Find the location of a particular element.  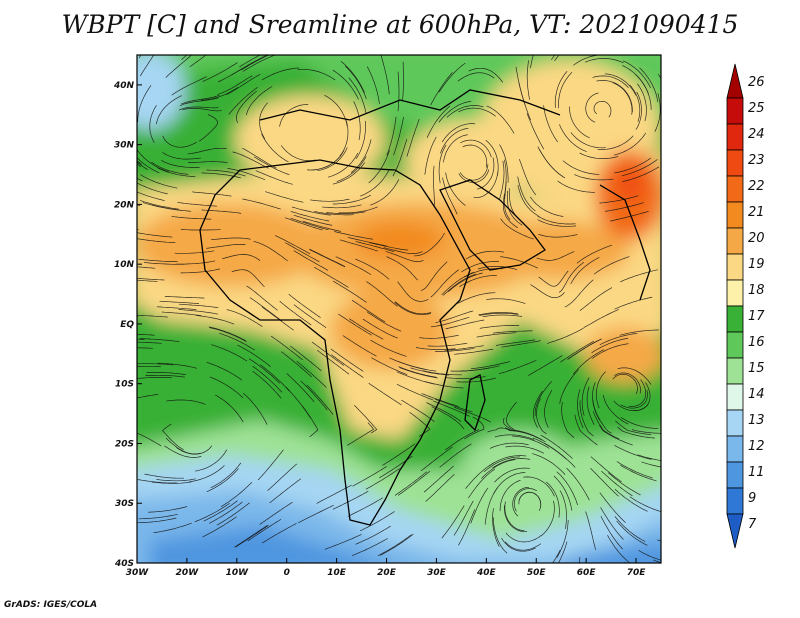

lon-label: 20W is located at coordinates (188, 573).